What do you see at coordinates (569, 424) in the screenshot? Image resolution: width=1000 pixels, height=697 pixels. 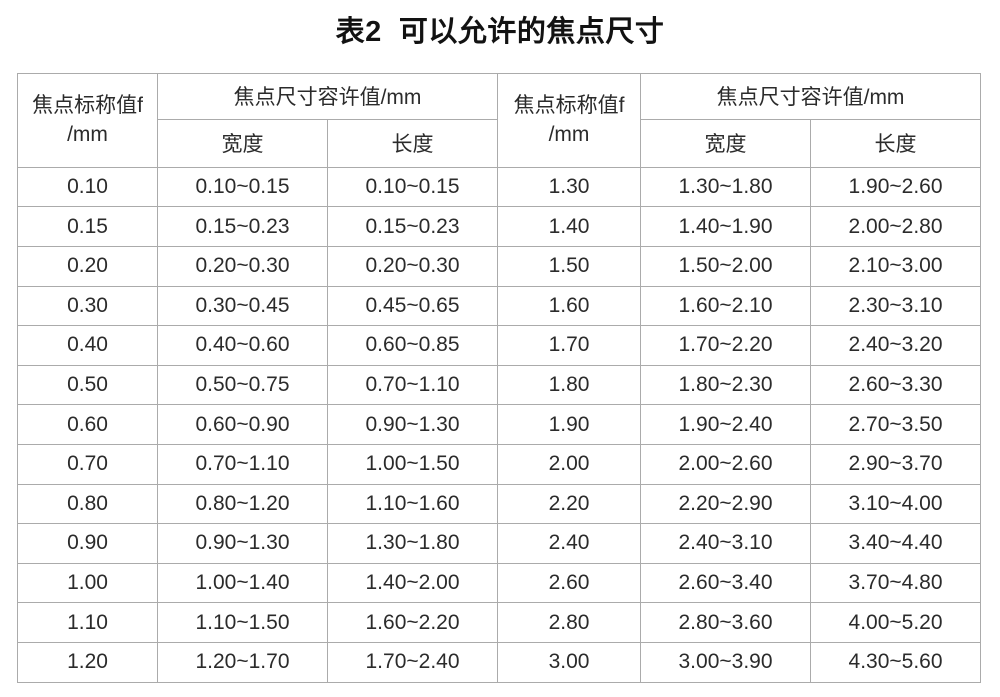 I see `nominal-value-right: 1.90` at bounding box center [569, 424].